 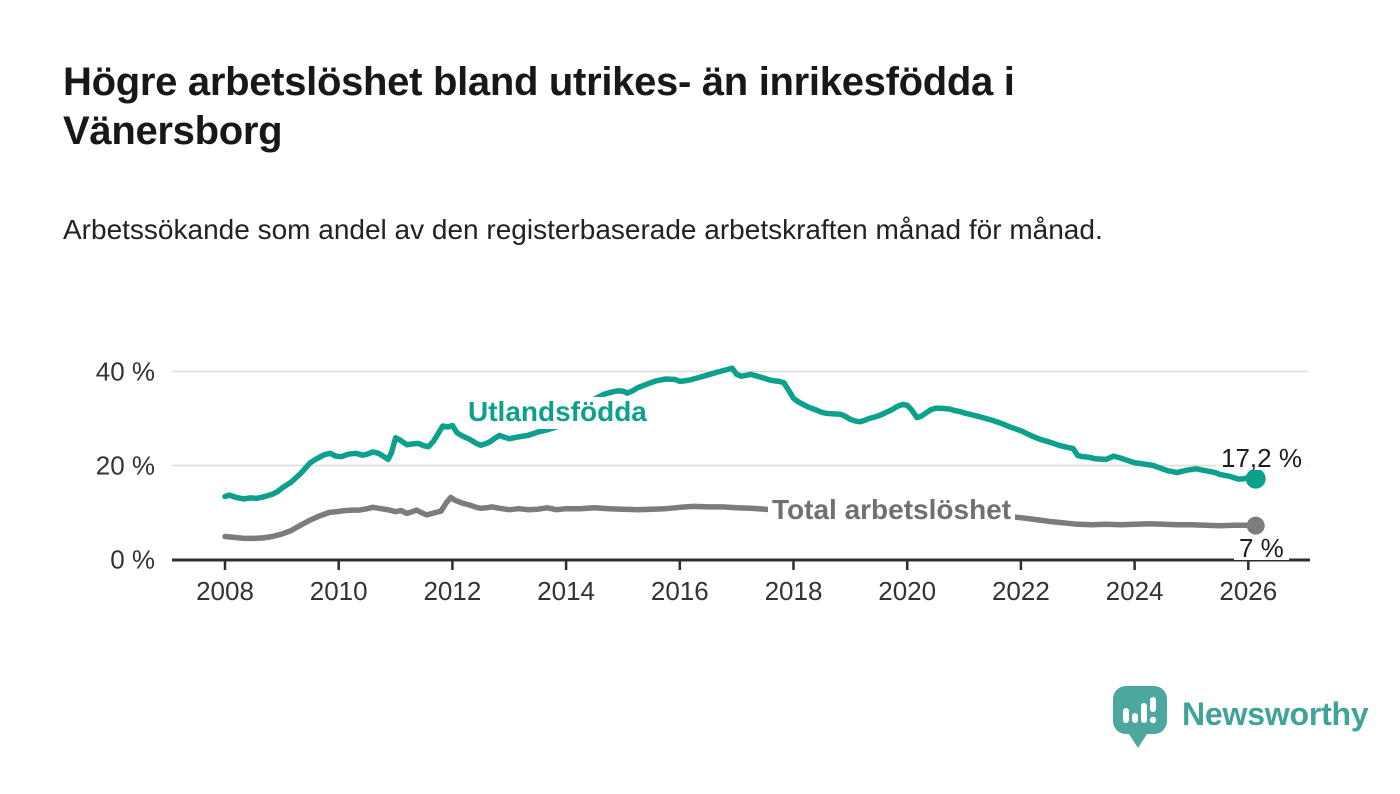 What do you see at coordinates (566, 591) in the screenshot?
I see `x-axis-tick-label: 2014` at bounding box center [566, 591].